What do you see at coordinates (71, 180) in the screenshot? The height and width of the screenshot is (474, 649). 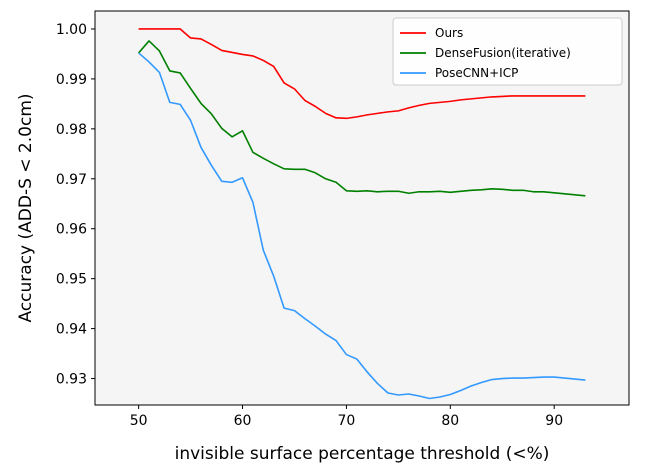 I see `y-tick-label: 0.97` at bounding box center [71, 180].